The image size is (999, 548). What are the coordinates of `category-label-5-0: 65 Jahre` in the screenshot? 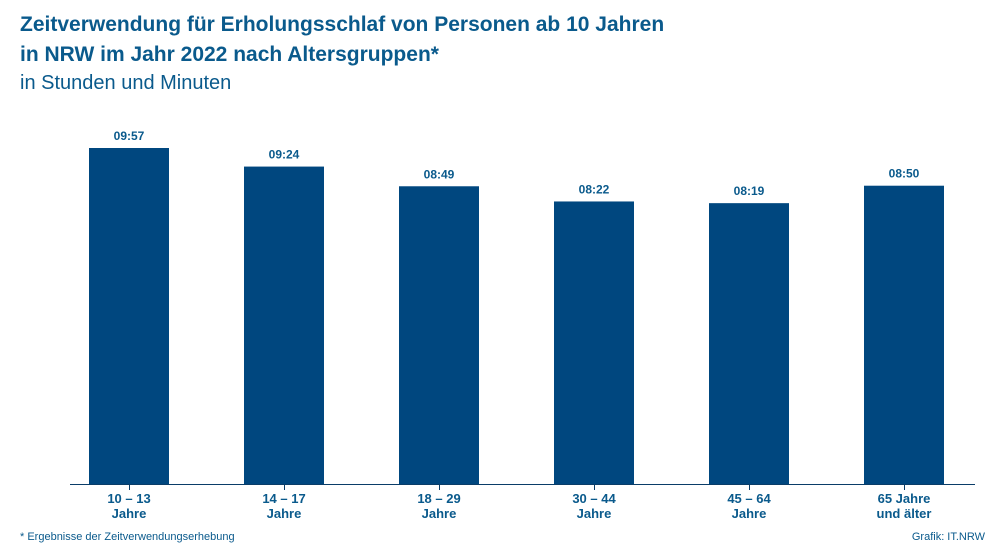 It's located at (904, 498).